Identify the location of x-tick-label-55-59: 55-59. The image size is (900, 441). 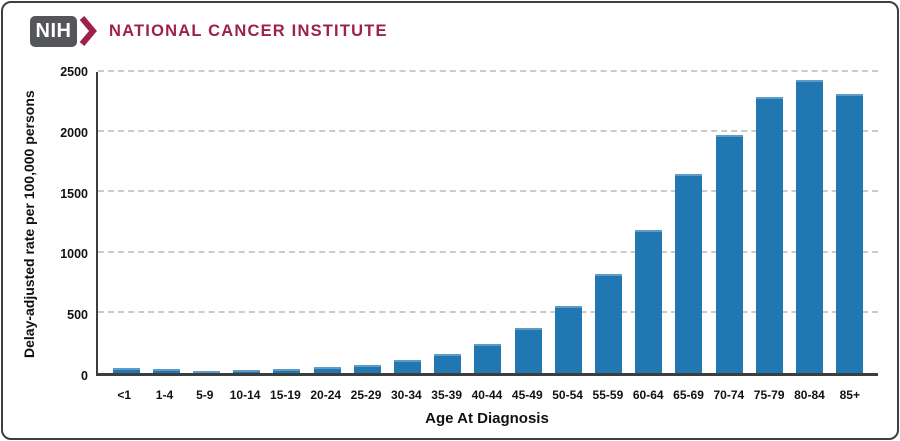
(608, 395).